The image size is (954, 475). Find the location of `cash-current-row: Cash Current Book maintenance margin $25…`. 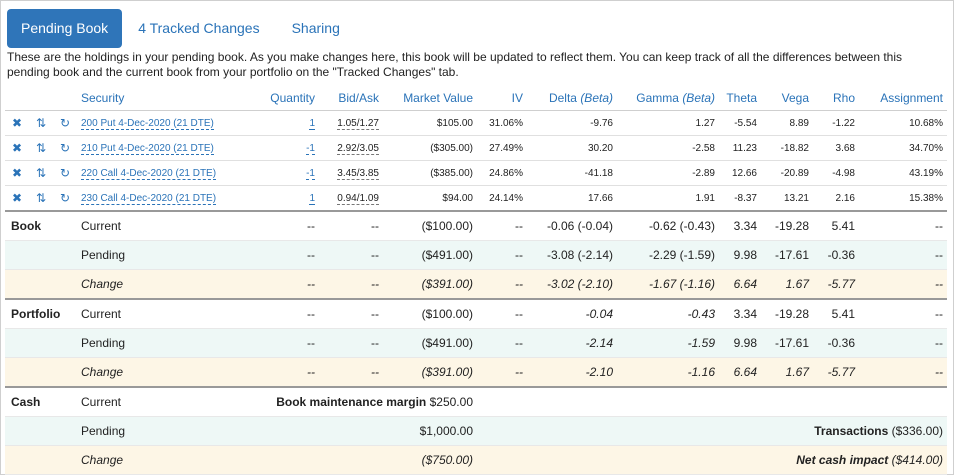

cash-current-row: Cash Current Book maintenance margin $25… is located at coordinates (476, 401).